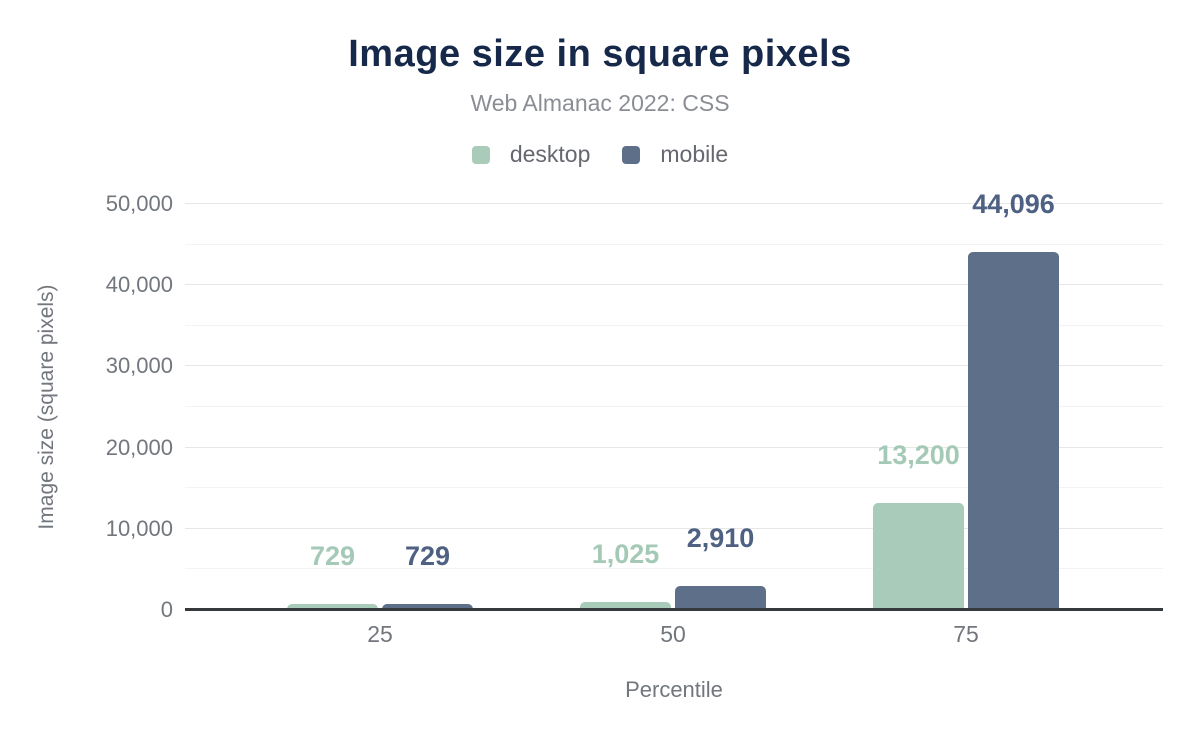 The height and width of the screenshot is (742, 1200). What do you see at coordinates (550, 154) in the screenshot?
I see `legend-label: desktop` at bounding box center [550, 154].